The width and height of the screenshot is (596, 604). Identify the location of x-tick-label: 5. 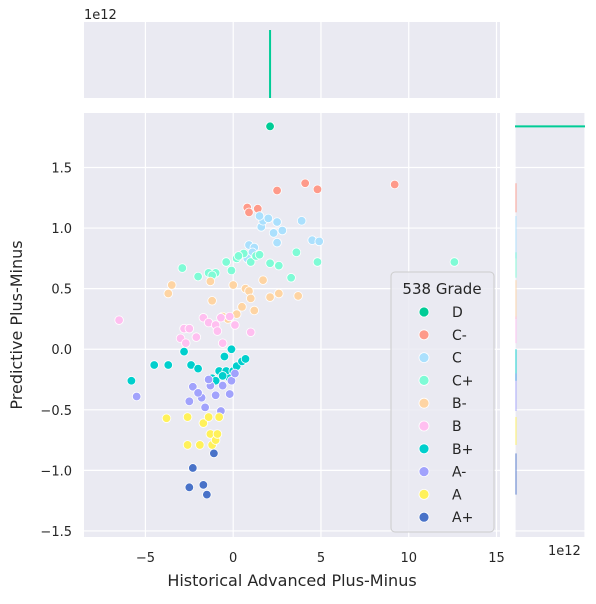
(321, 558).